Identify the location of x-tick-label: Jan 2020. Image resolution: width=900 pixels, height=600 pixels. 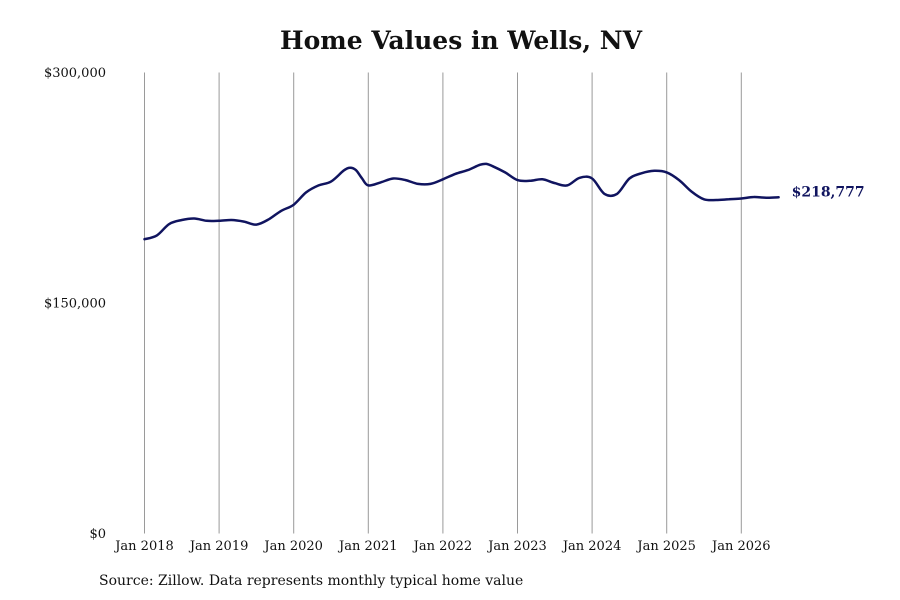
(292, 546).